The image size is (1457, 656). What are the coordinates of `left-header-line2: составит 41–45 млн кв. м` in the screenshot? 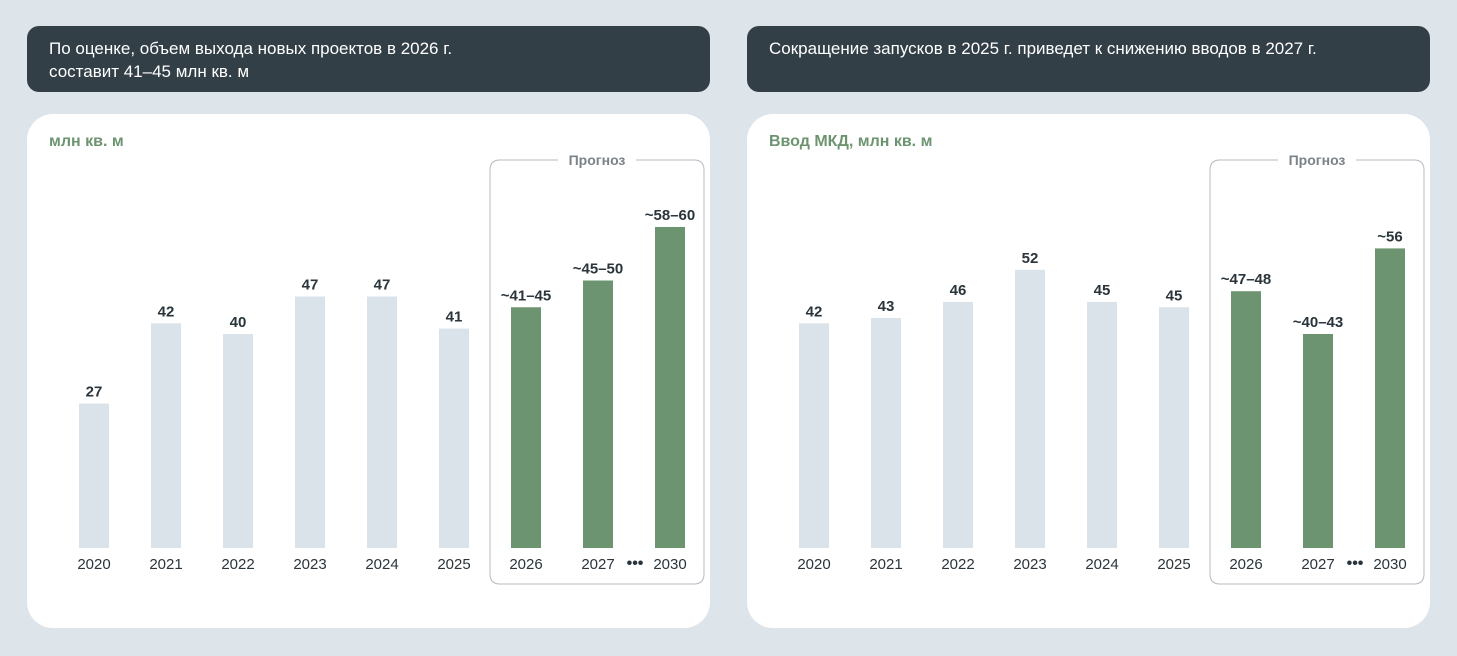 It's located at (149, 71).